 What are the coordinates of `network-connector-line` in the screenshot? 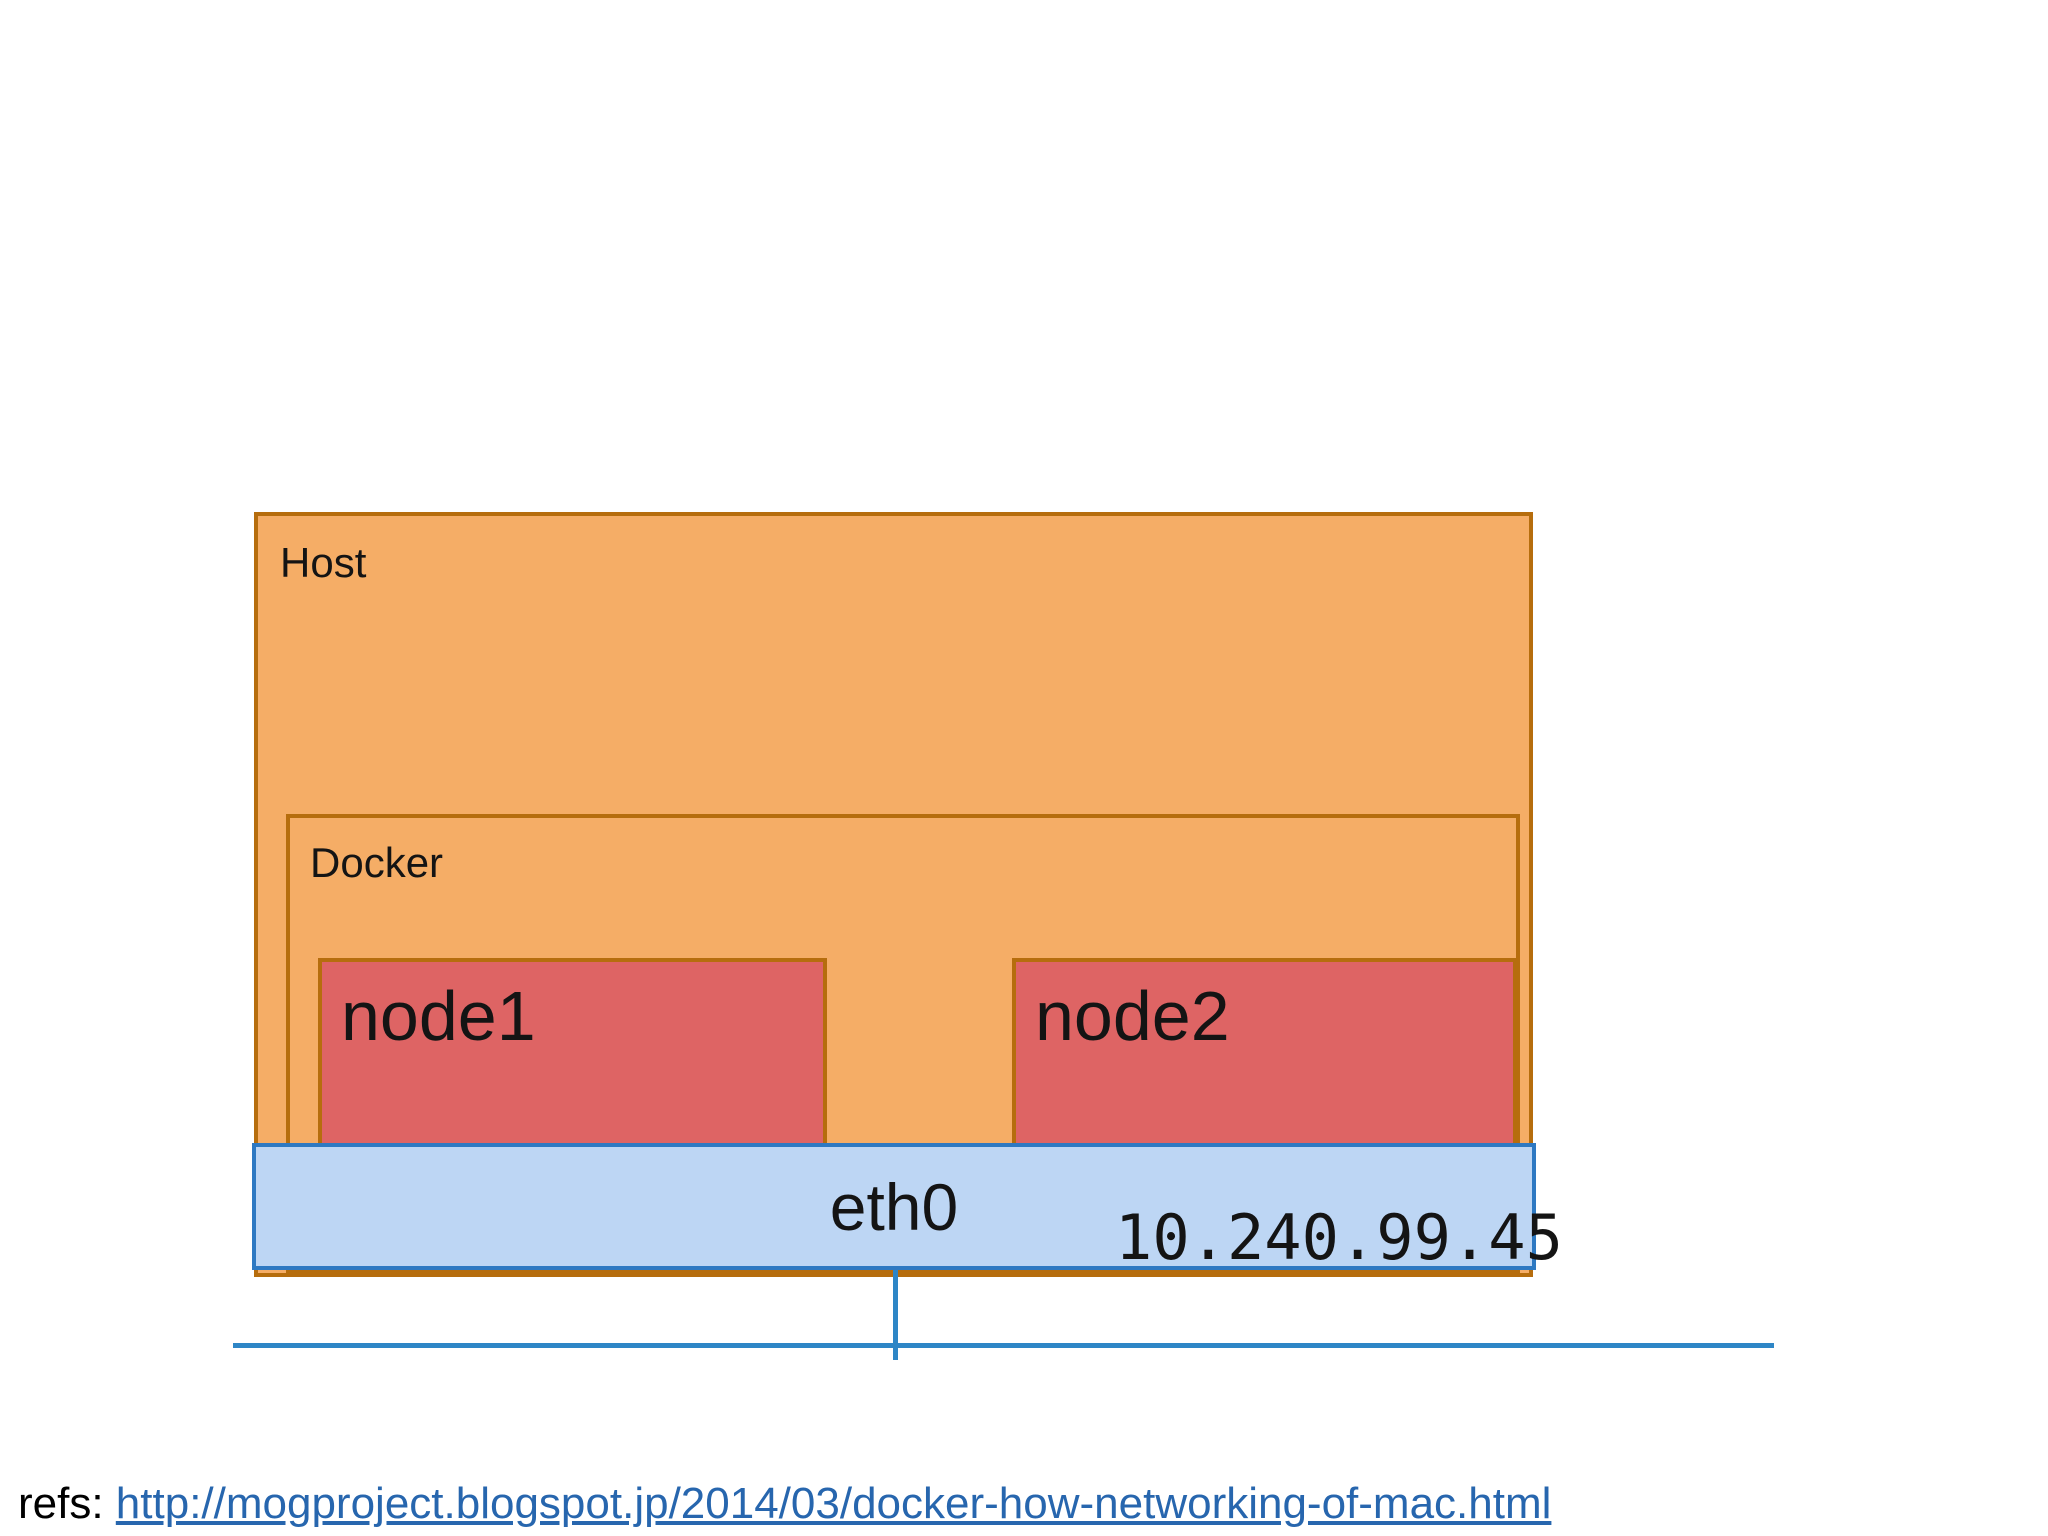 It's located at (895, 1315).